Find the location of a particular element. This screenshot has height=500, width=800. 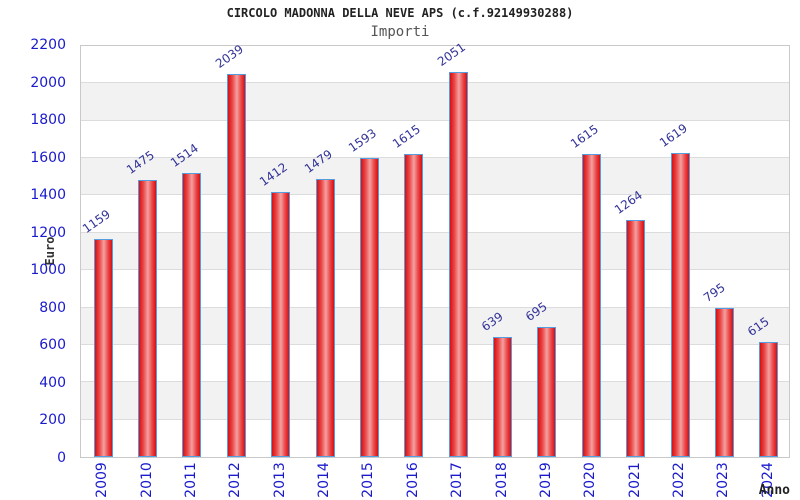

x-tick-label: 2020 is located at coordinates (590, 480).